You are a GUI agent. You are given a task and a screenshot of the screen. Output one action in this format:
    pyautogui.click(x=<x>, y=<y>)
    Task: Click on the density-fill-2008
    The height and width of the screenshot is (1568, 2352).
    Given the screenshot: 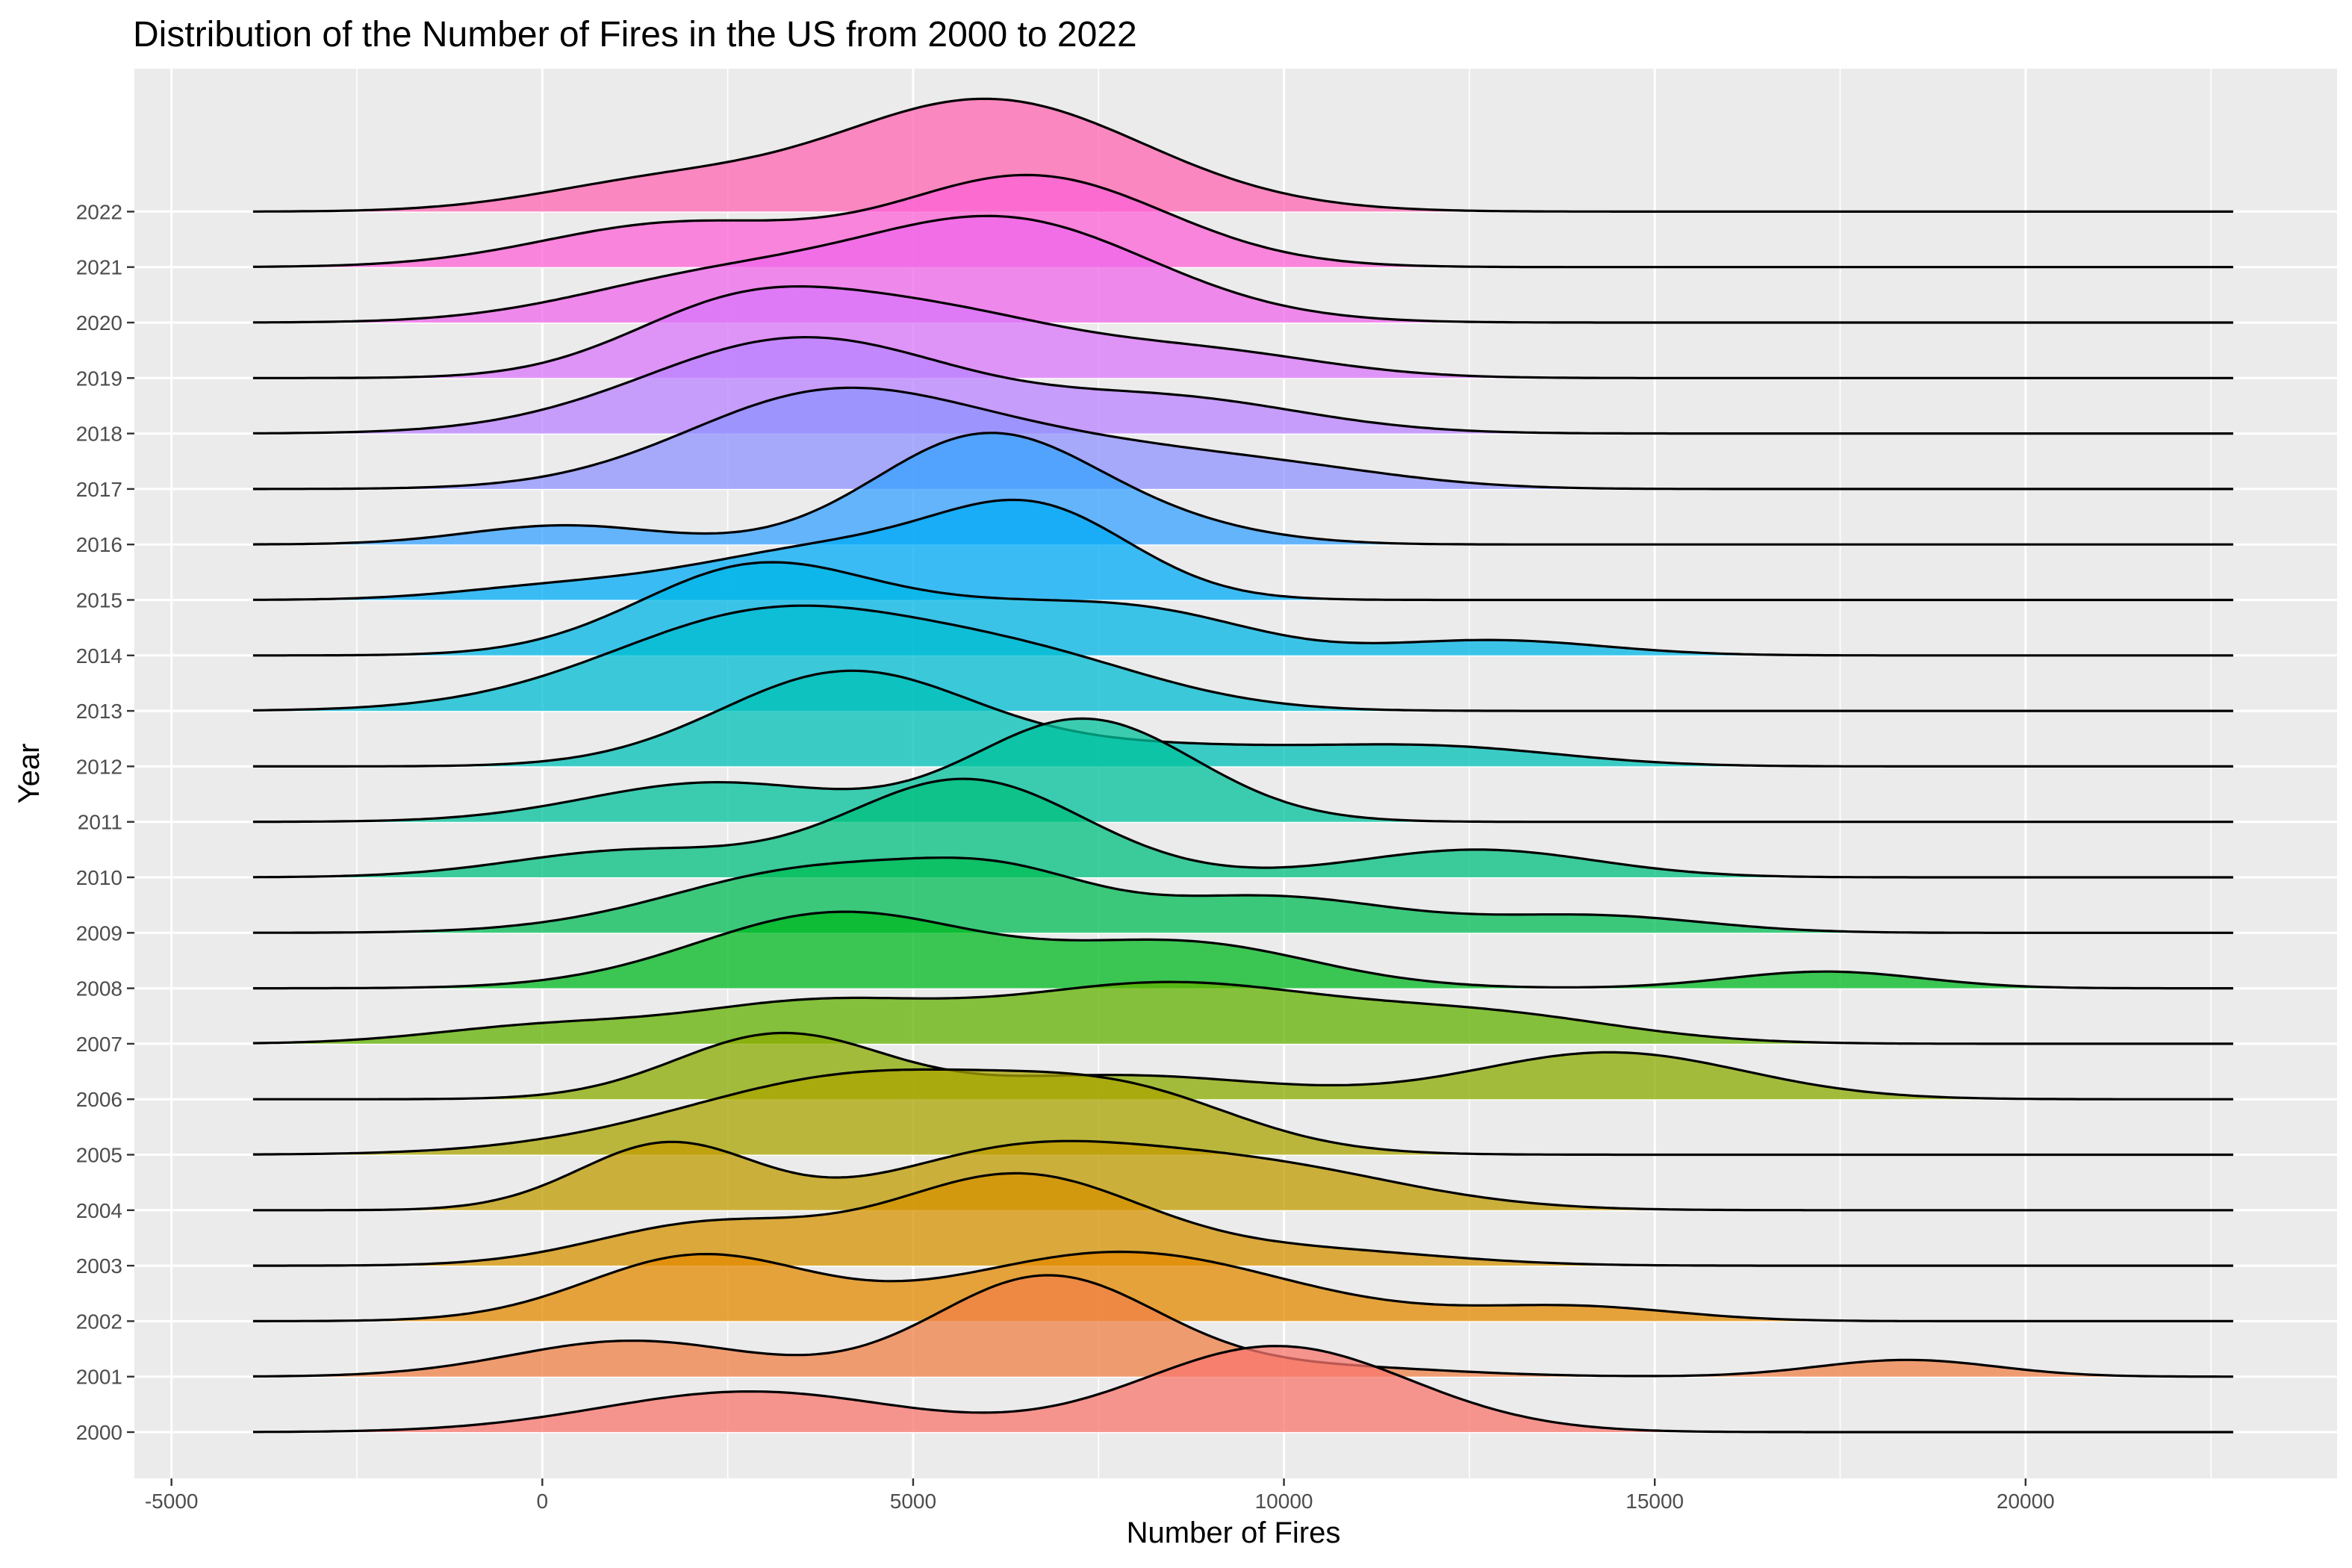 What is the action you would take?
    pyautogui.click(x=1242, y=950)
    